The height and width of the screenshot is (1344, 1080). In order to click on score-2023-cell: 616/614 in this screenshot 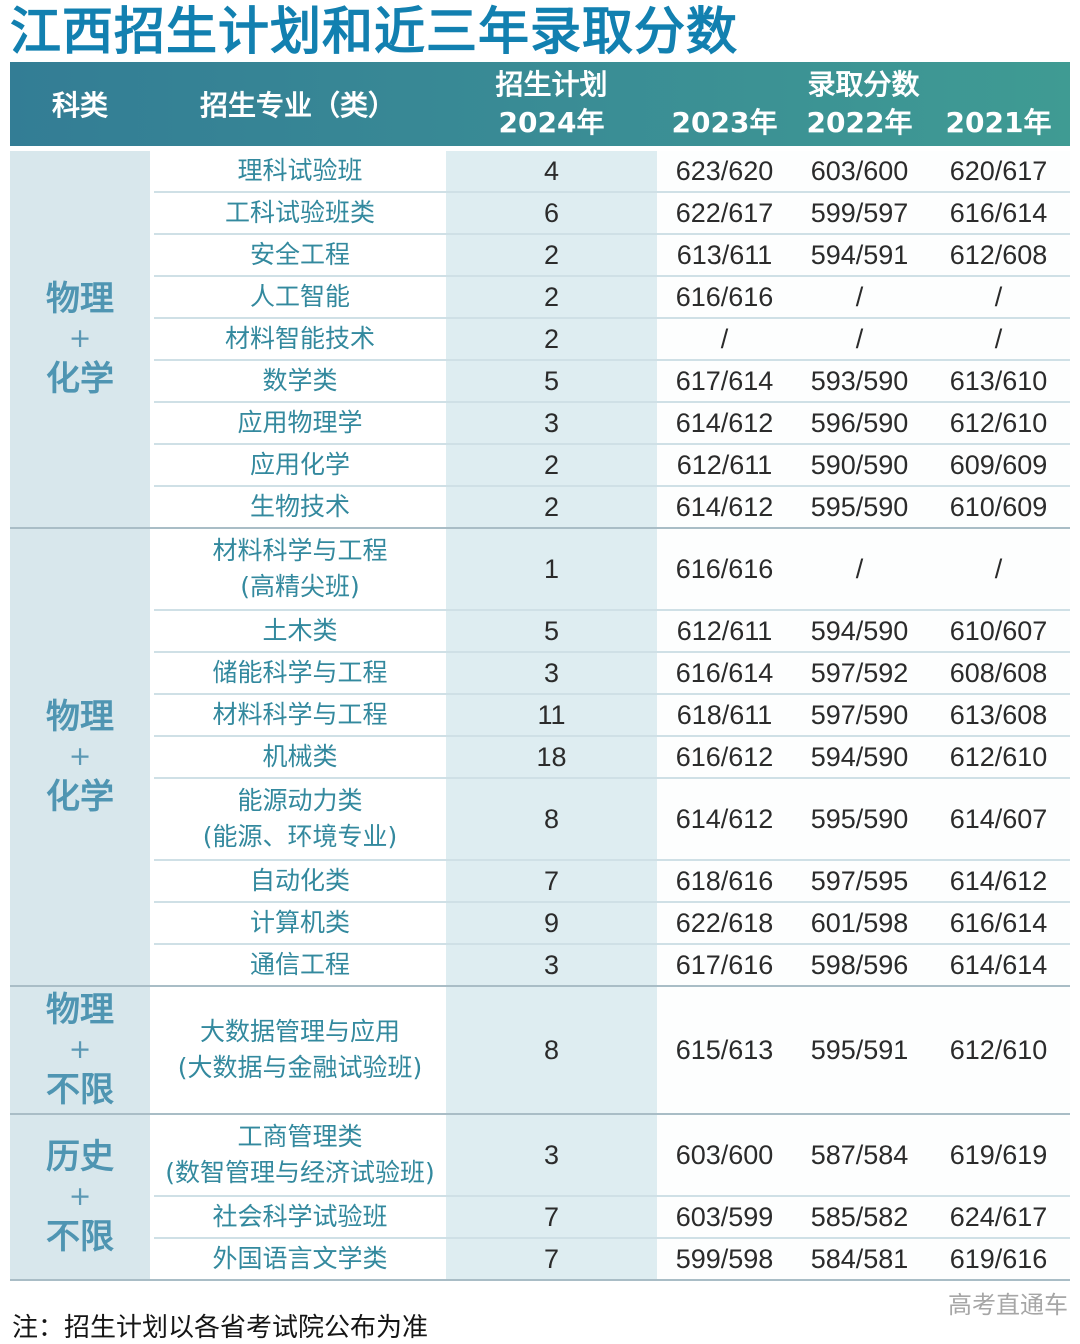, I will do `click(724, 673)`.